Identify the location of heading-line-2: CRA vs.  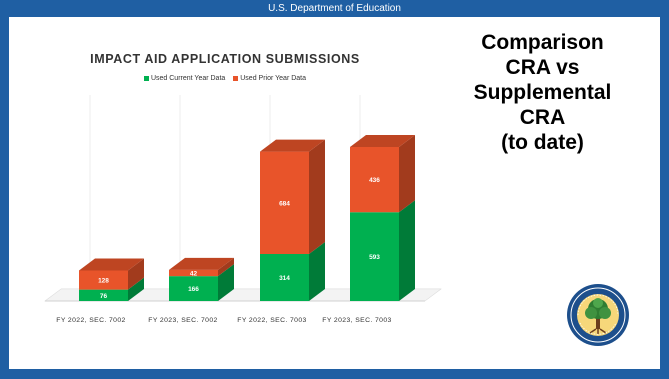
(542, 67).